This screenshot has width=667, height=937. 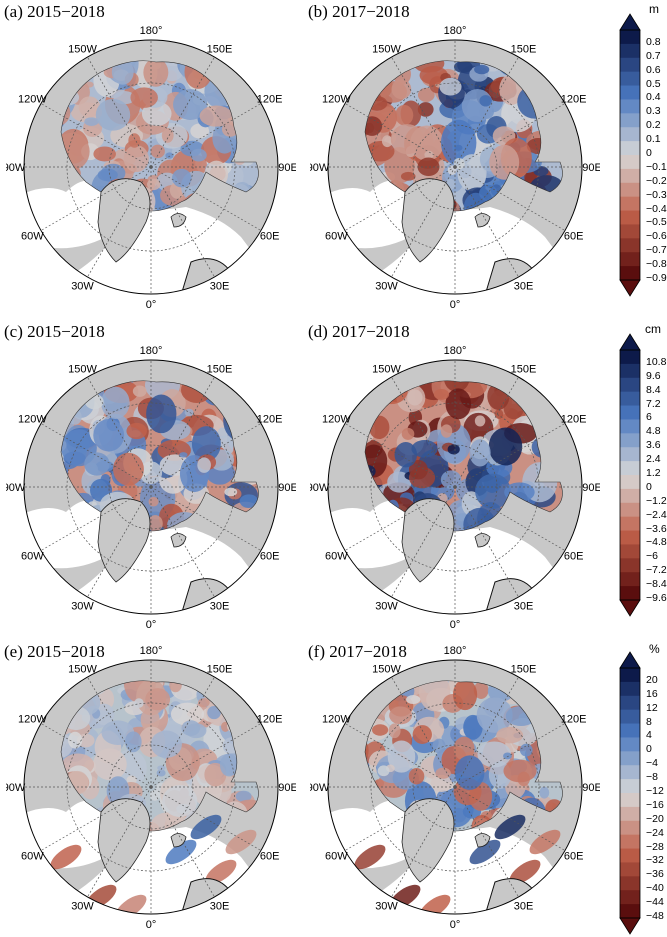 What do you see at coordinates (656, 180) in the screenshot?
I see `colorbar-tick-label: −0.2` at bounding box center [656, 180].